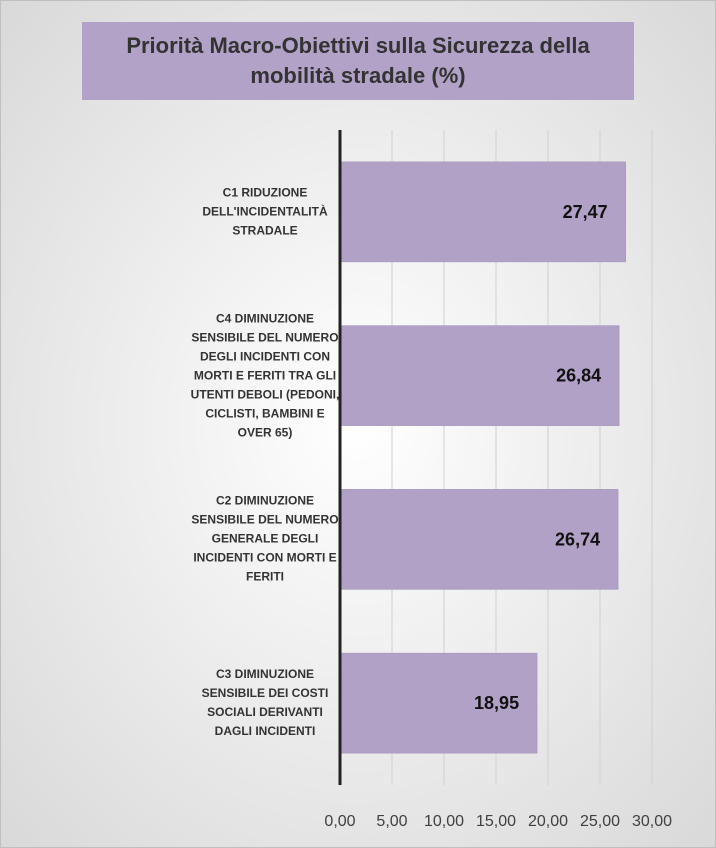 Image resolution: width=716 pixels, height=848 pixels. What do you see at coordinates (391, 821) in the screenshot?
I see `x-tick-label: 5,00` at bounding box center [391, 821].